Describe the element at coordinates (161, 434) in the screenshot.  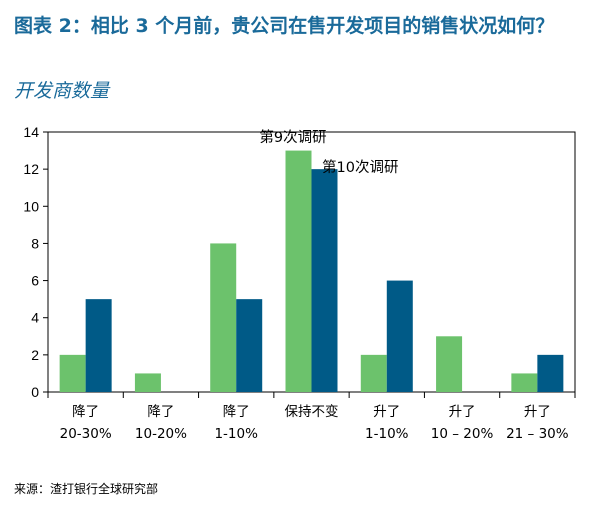
I see `x-category-label-range: 10-20%` at that location.